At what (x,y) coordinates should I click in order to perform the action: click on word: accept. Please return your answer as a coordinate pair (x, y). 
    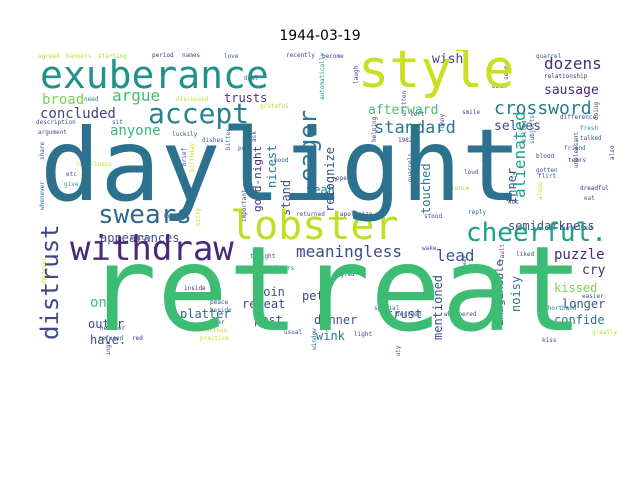
    Looking at the image, I should click on (199, 113).